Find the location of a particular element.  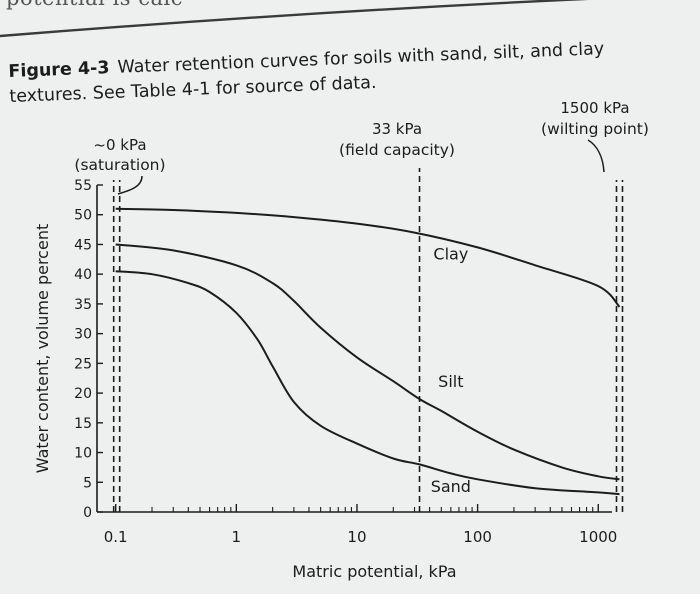

x-tick-label-0: 0.1 is located at coordinates (116, 537).